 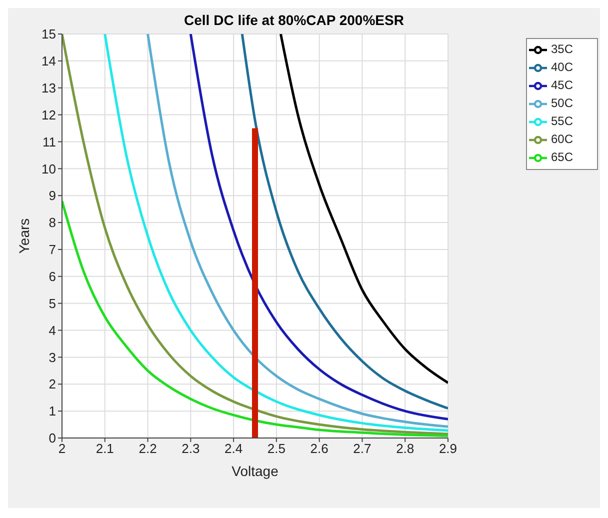 I want to click on x-tick-label: 2, so click(x=62, y=448).